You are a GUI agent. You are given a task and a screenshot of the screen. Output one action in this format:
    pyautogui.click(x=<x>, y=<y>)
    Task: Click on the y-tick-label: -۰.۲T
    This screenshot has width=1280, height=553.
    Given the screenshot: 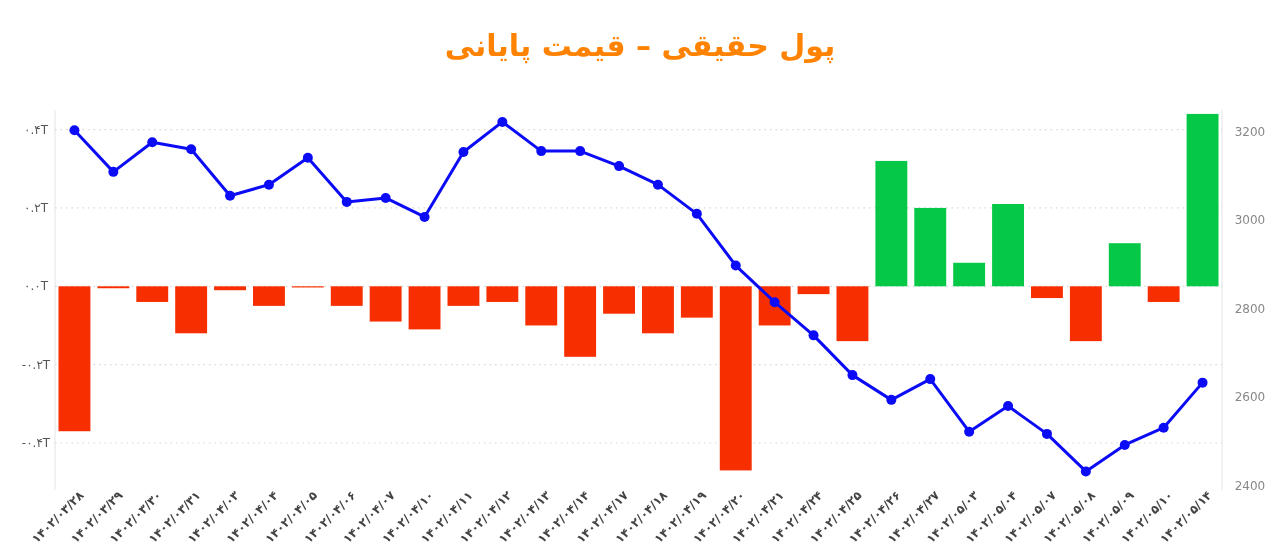 What is the action you would take?
    pyautogui.click(x=36, y=364)
    